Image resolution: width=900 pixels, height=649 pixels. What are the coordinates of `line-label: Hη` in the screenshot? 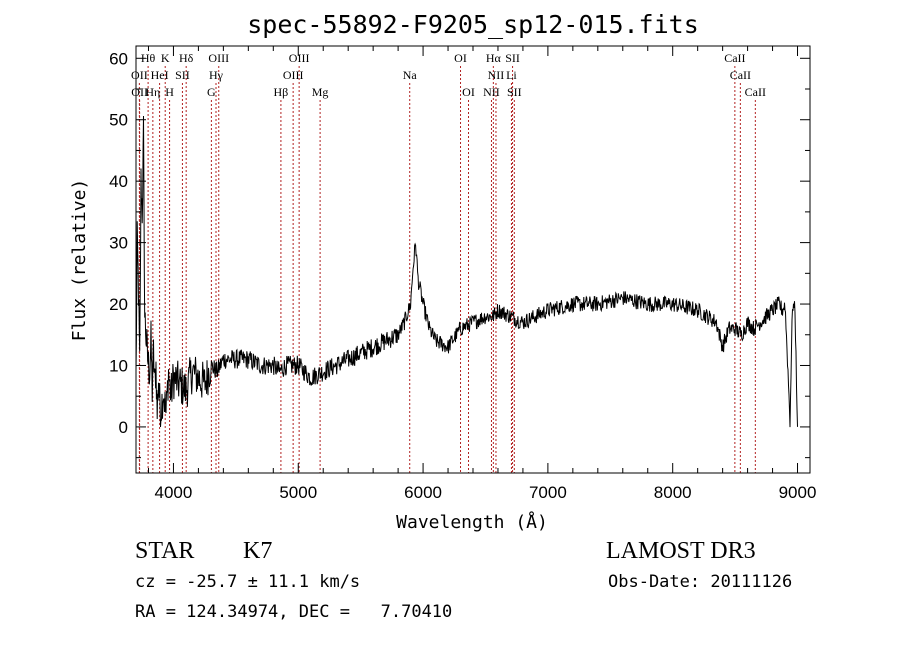 It's located at (152, 92).